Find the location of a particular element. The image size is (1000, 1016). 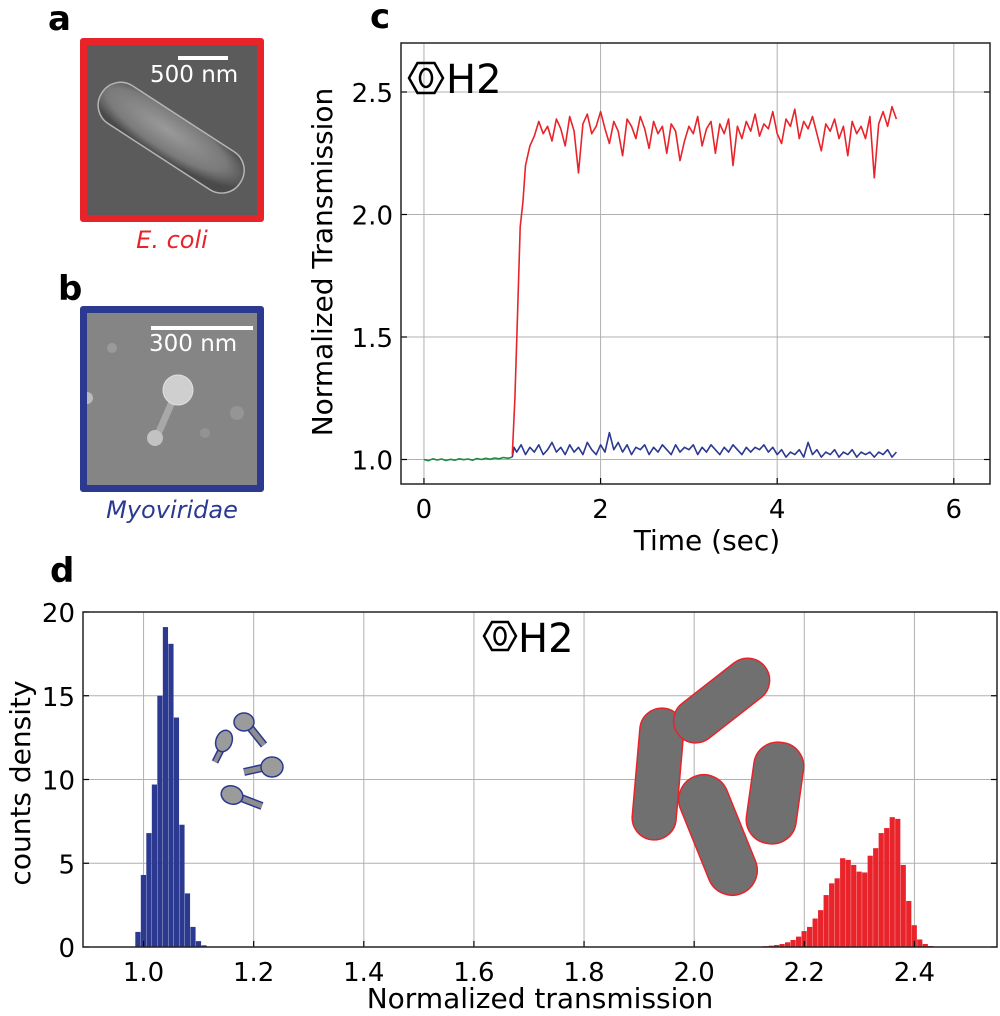

panel-label-b: b is located at coordinates (70, 289).